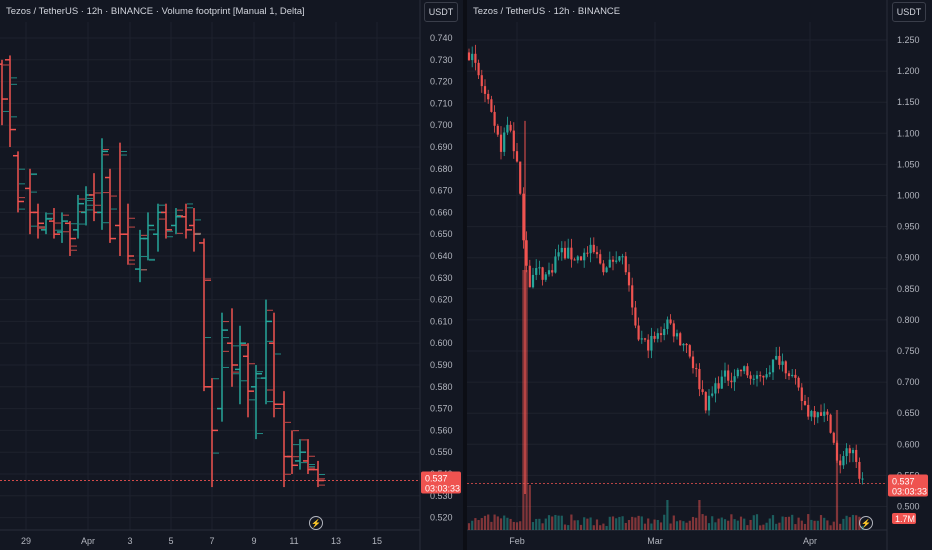 This screenshot has width=932, height=550. I want to click on price-axis-label: 1.000, so click(908, 196).